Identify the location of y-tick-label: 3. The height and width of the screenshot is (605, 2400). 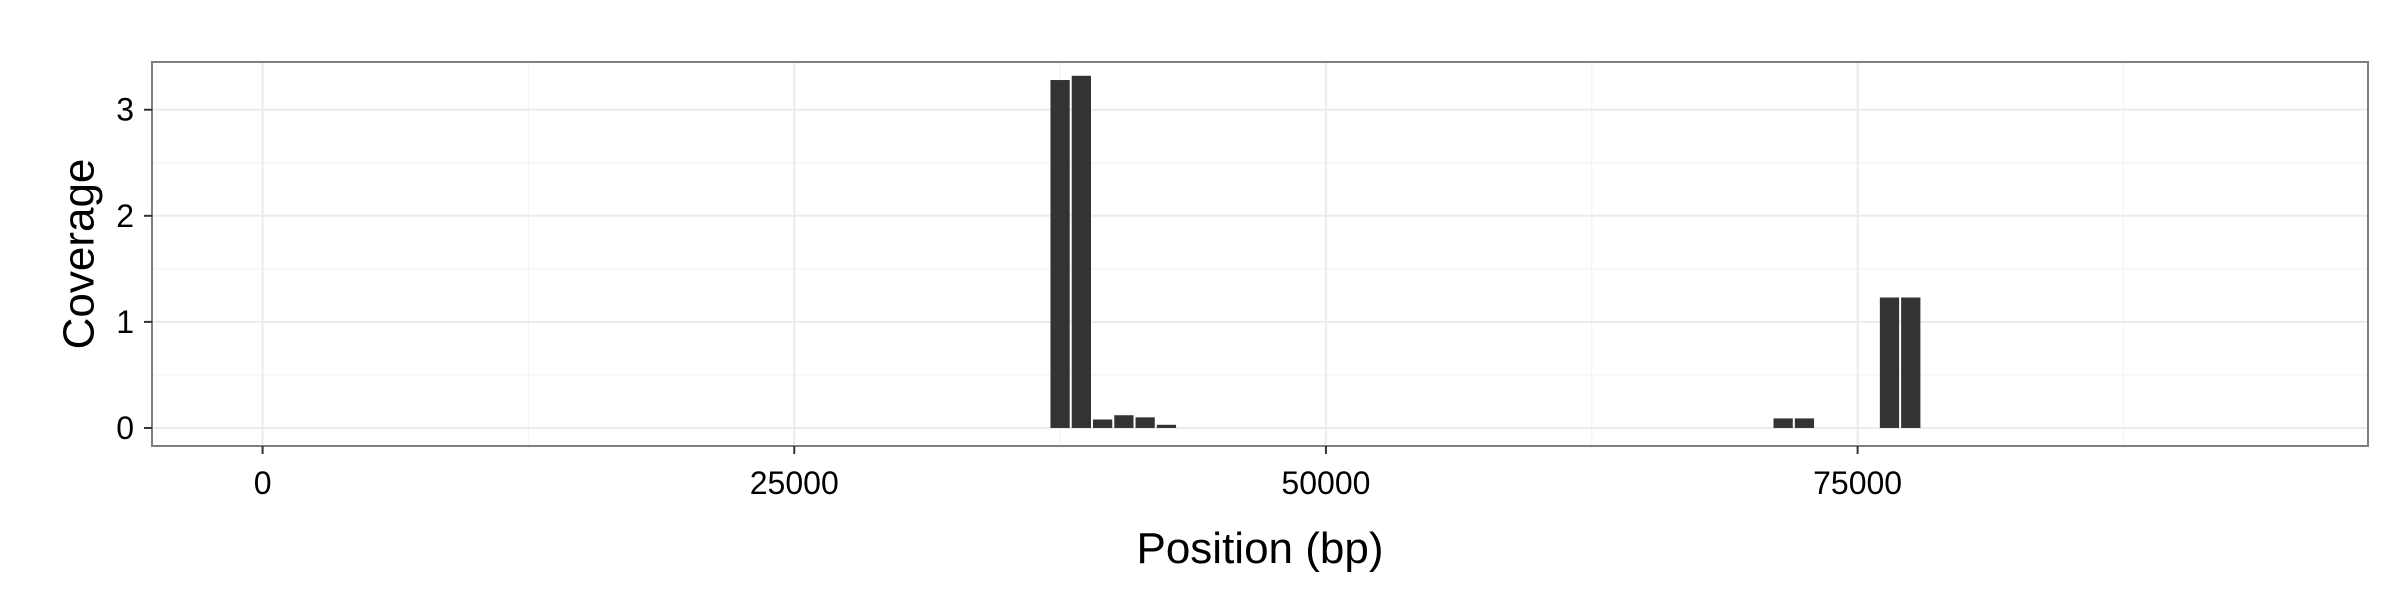
(125, 110).